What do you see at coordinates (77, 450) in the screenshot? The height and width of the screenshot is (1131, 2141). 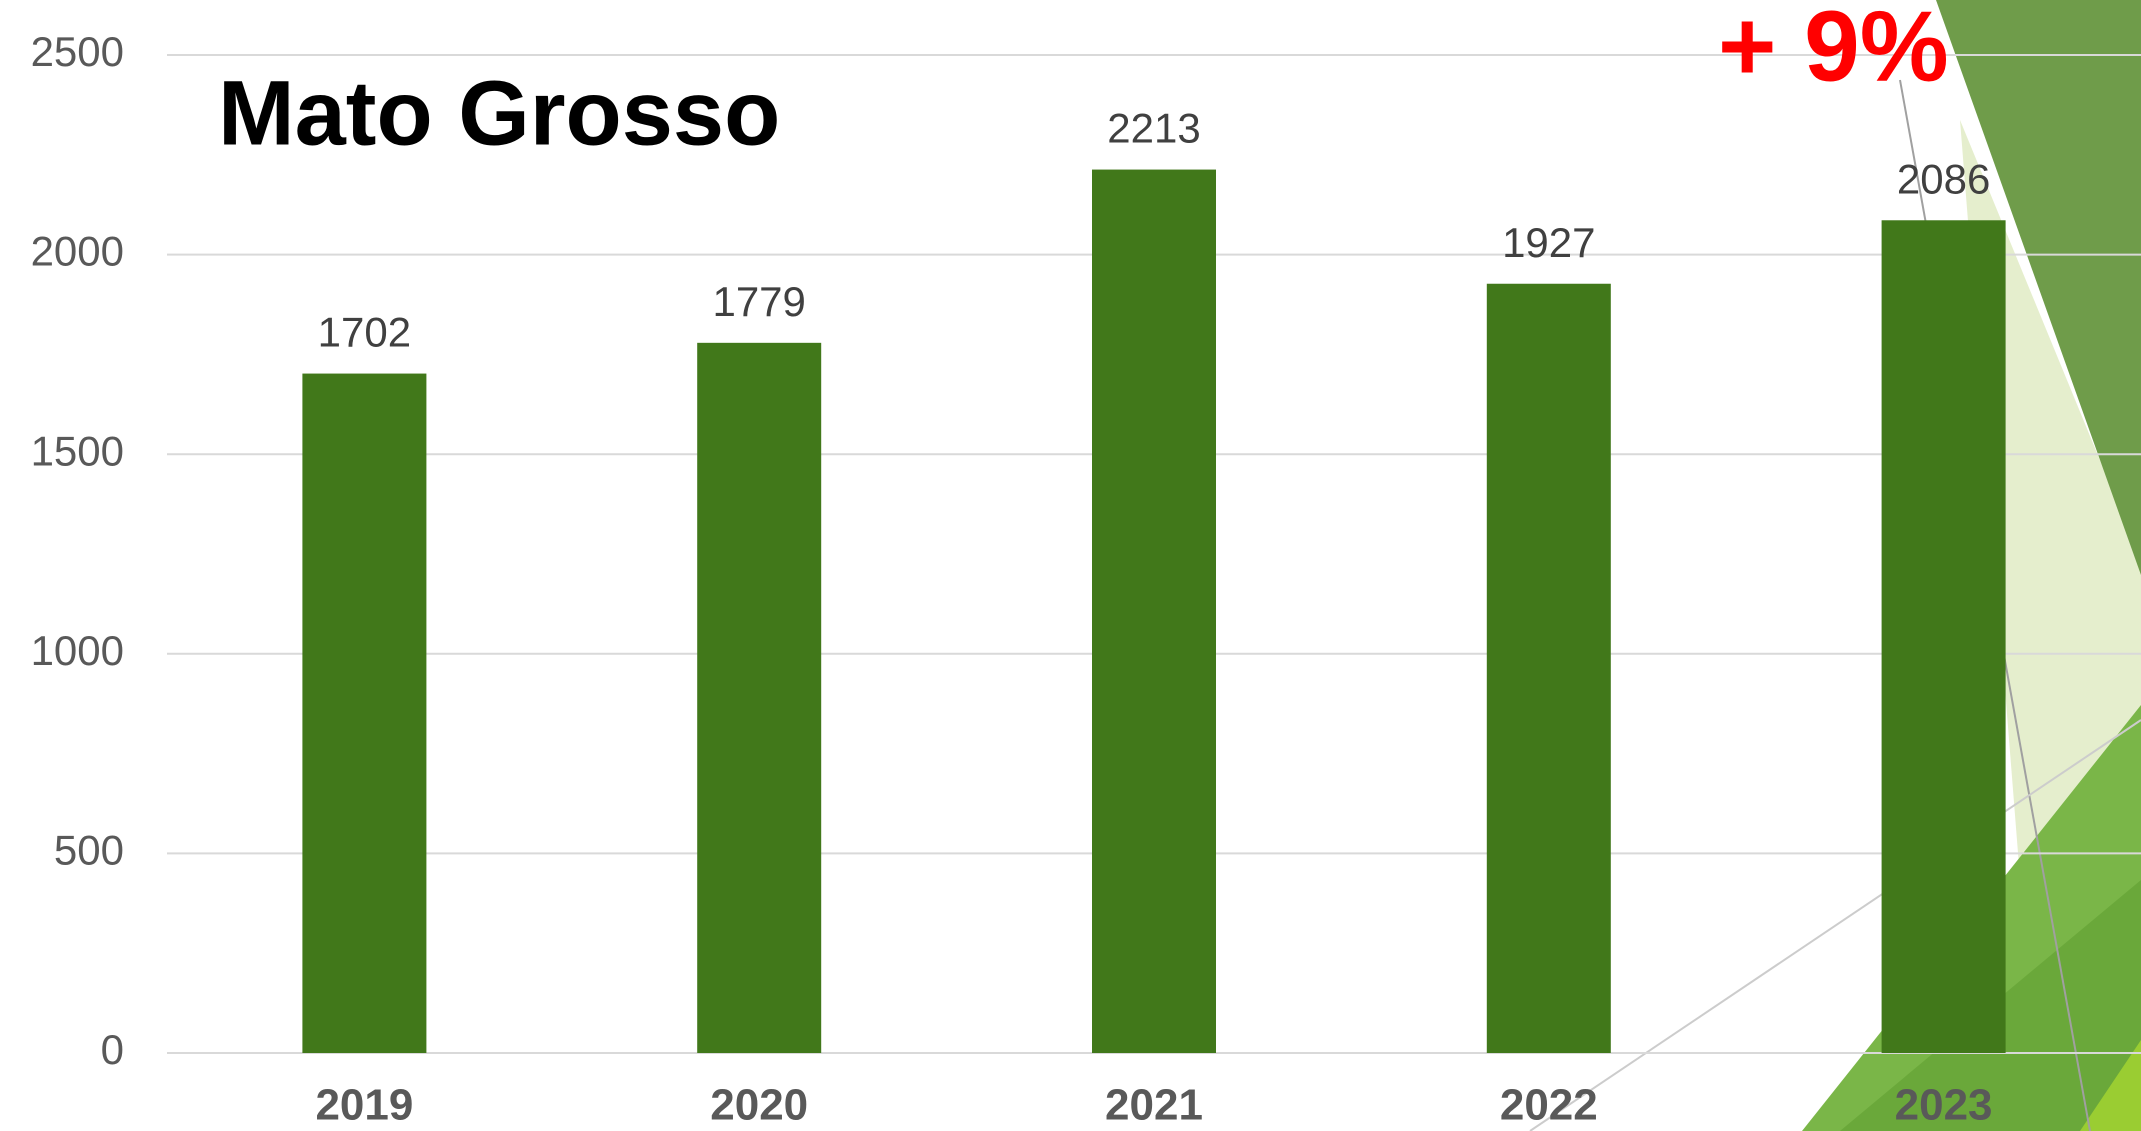 I see `y-tick-label: 1500` at bounding box center [77, 450].